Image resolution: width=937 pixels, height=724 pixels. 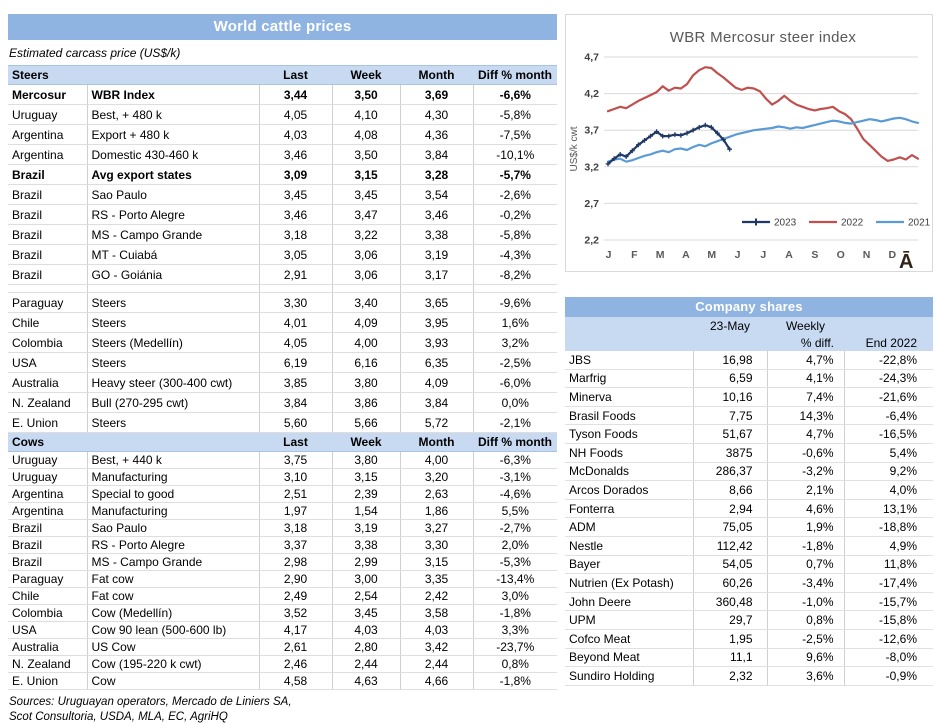 What do you see at coordinates (295, 494) in the screenshot?
I see `last-cell: 2,51` at bounding box center [295, 494].